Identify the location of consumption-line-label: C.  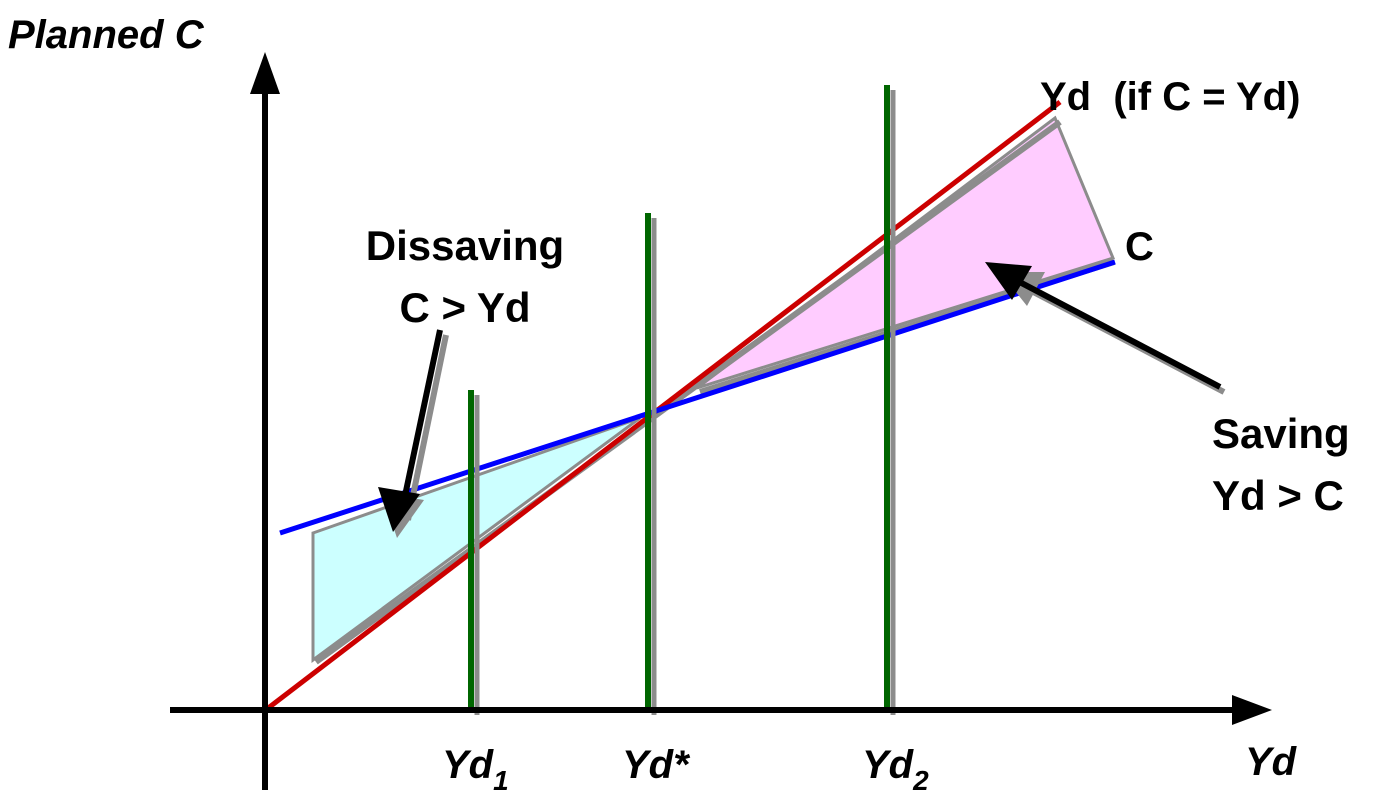
(1139, 247).